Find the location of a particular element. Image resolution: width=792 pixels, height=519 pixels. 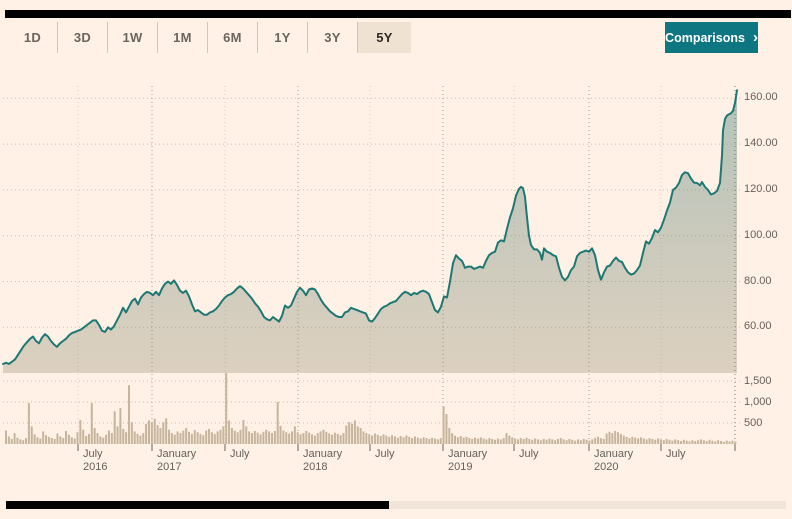

timeline-scrollbar-handle is located at coordinates (197, 505).